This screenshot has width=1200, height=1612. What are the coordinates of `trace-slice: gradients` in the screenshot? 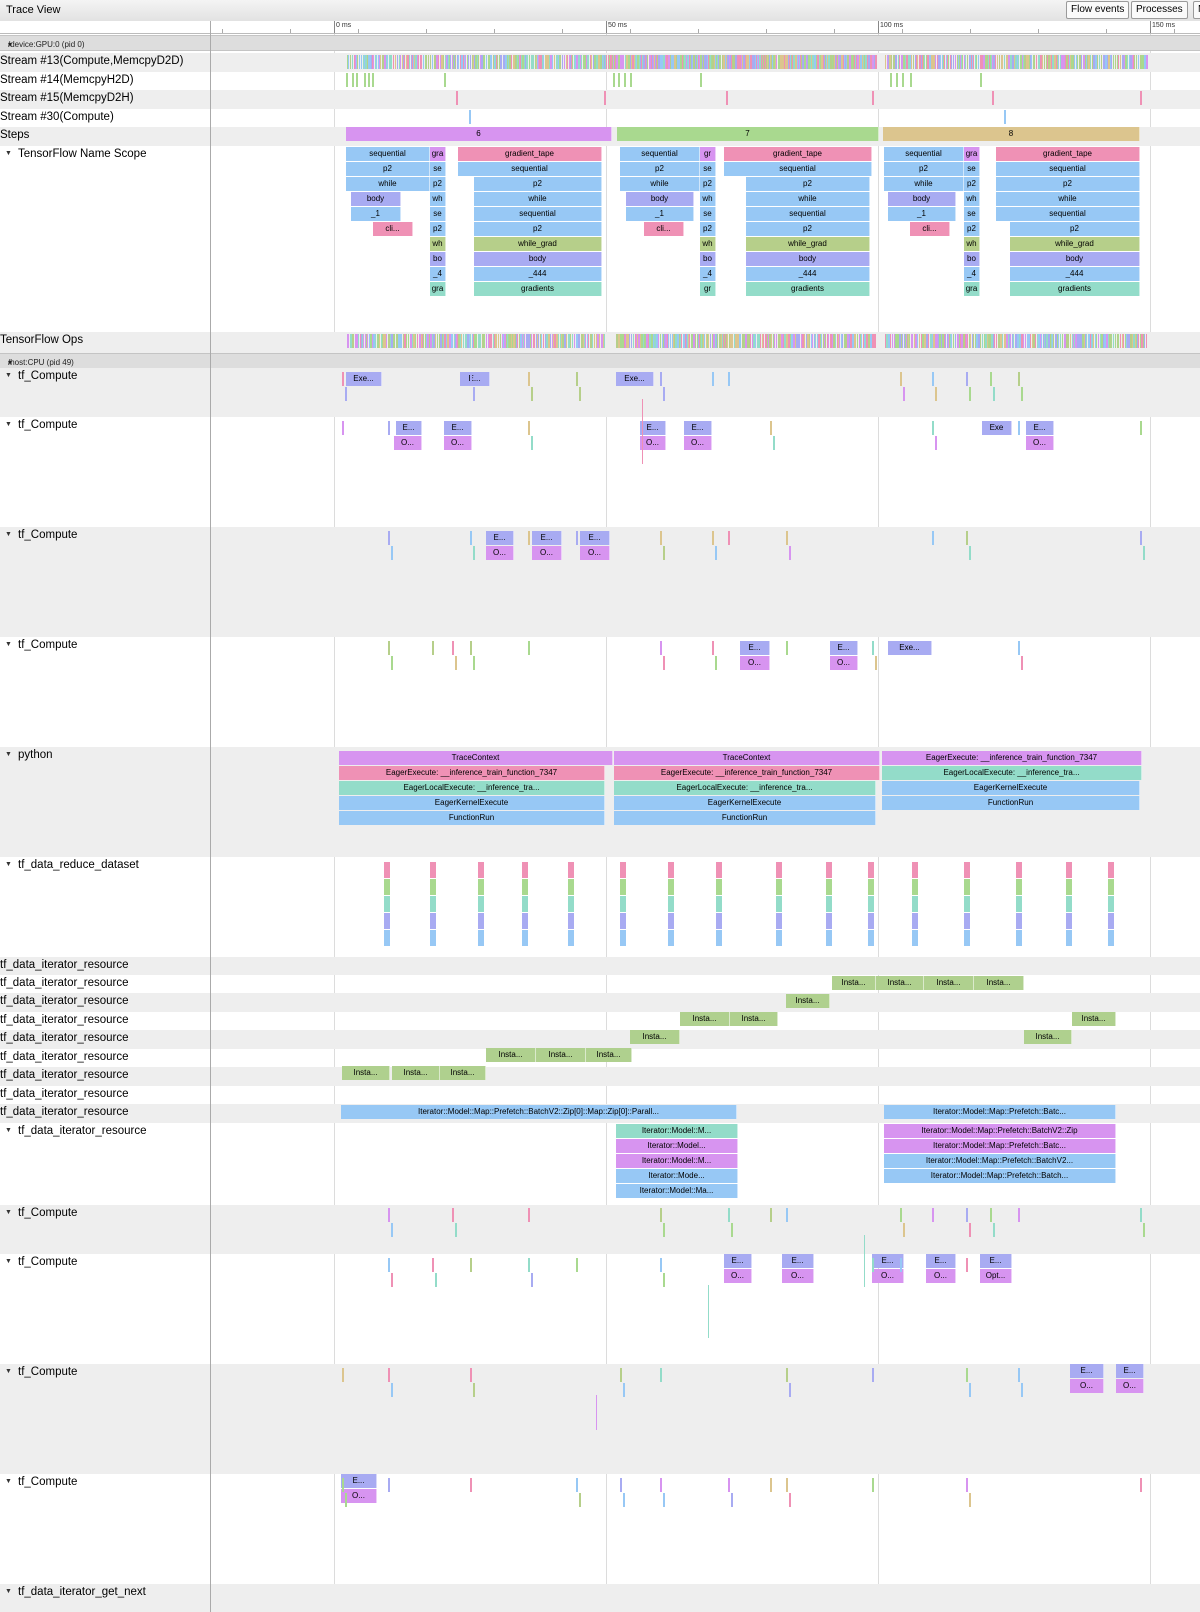 It's located at (1075, 289).